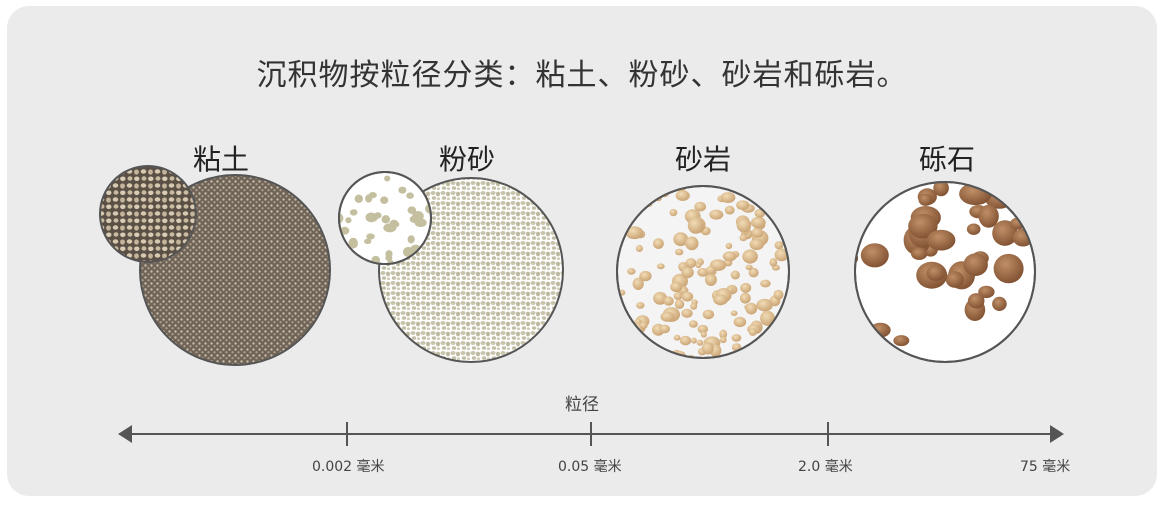  I want to click on label-clay: 粘土, so click(220, 159).